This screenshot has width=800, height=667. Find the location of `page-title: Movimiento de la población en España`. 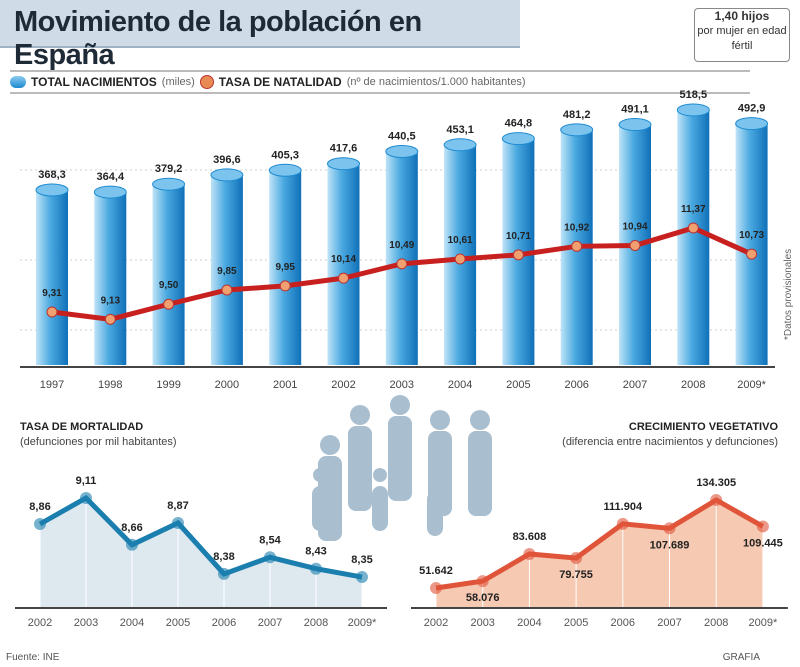

page-title: Movimiento de la población en España is located at coordinates (218, 38).